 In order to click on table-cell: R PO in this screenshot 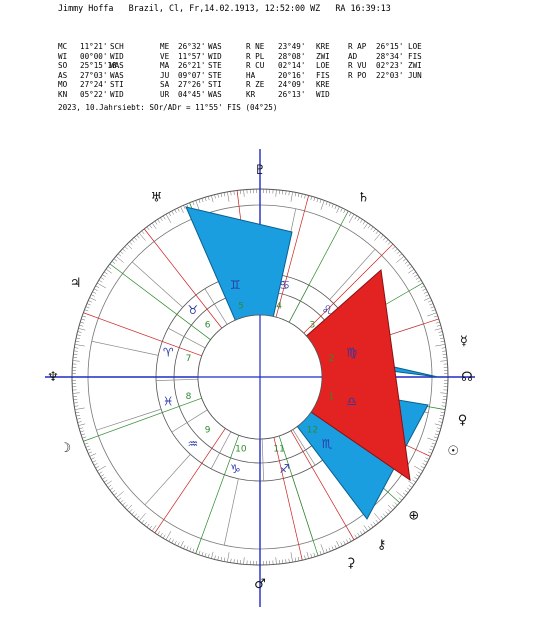, I will do `click(357, 75)`.